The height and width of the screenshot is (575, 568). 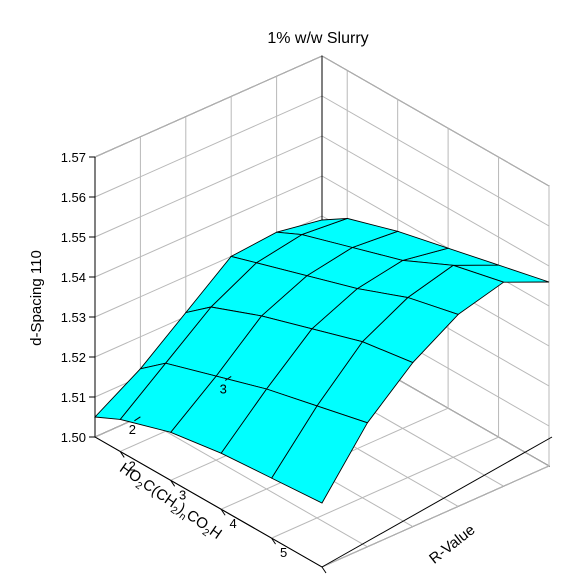 What do you see at coordinates (283, 552) in the screenshot?
I see `x-tick-label: 5` at bounding box center [283, 552].